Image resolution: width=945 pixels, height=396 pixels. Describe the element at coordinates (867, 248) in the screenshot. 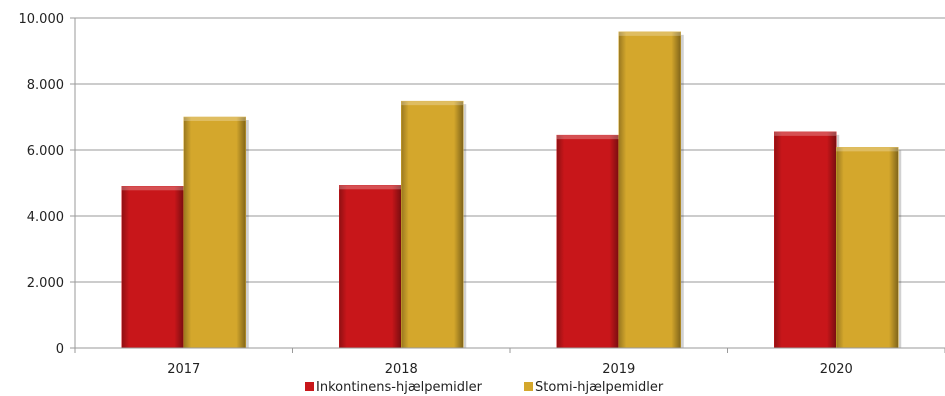

I see `bar-2020-stomi` at that location.